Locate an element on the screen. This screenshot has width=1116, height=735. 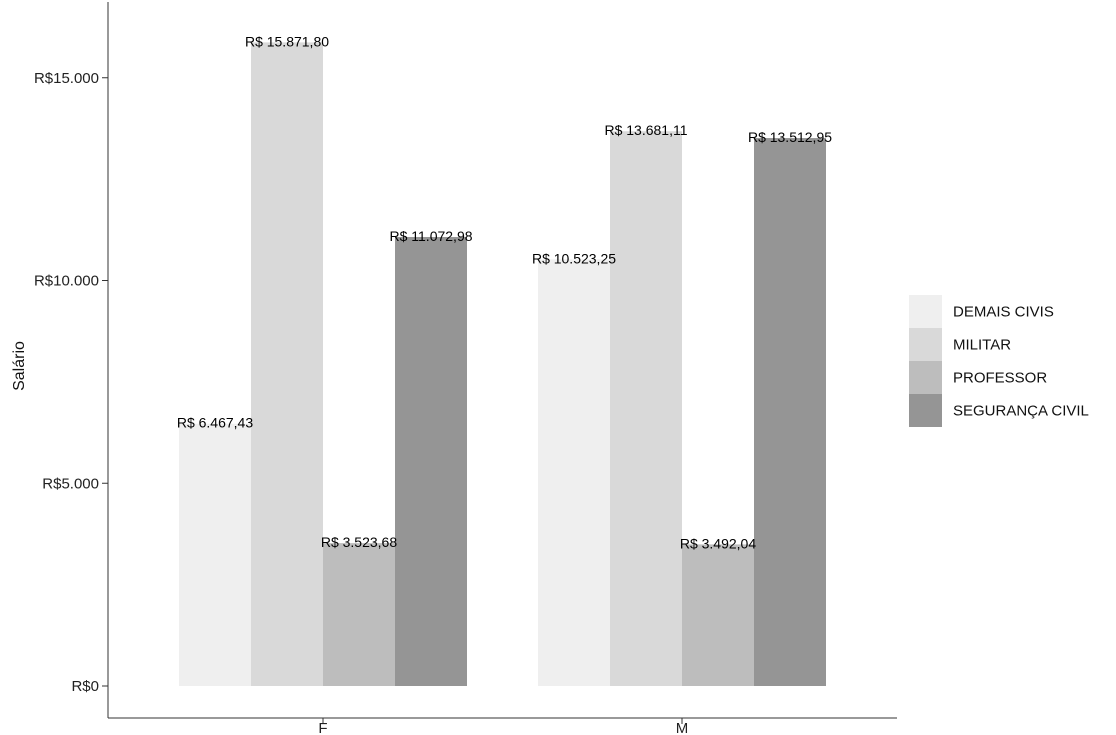
y-tick-label: R$10.000 is located at coordinates (66, 281).